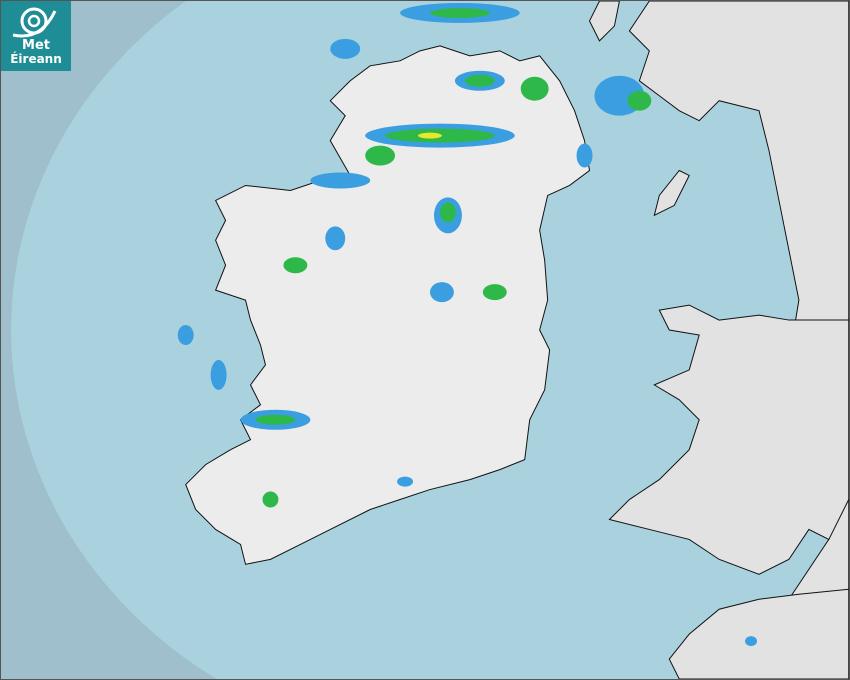  Describe the element at coordinates (36, 45) in the screenshot. I see `logo-text-met: Met` at that location.